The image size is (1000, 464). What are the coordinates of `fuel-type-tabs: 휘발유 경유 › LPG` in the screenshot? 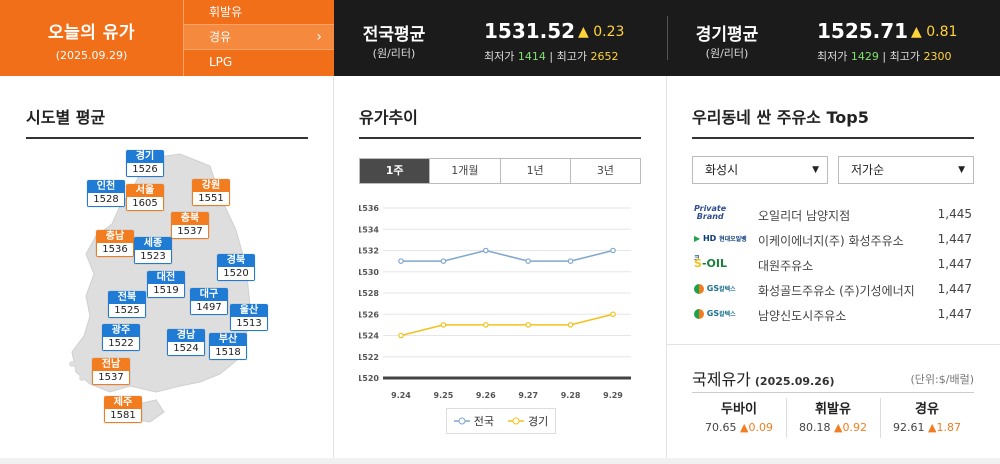 It's located at (258, 38).